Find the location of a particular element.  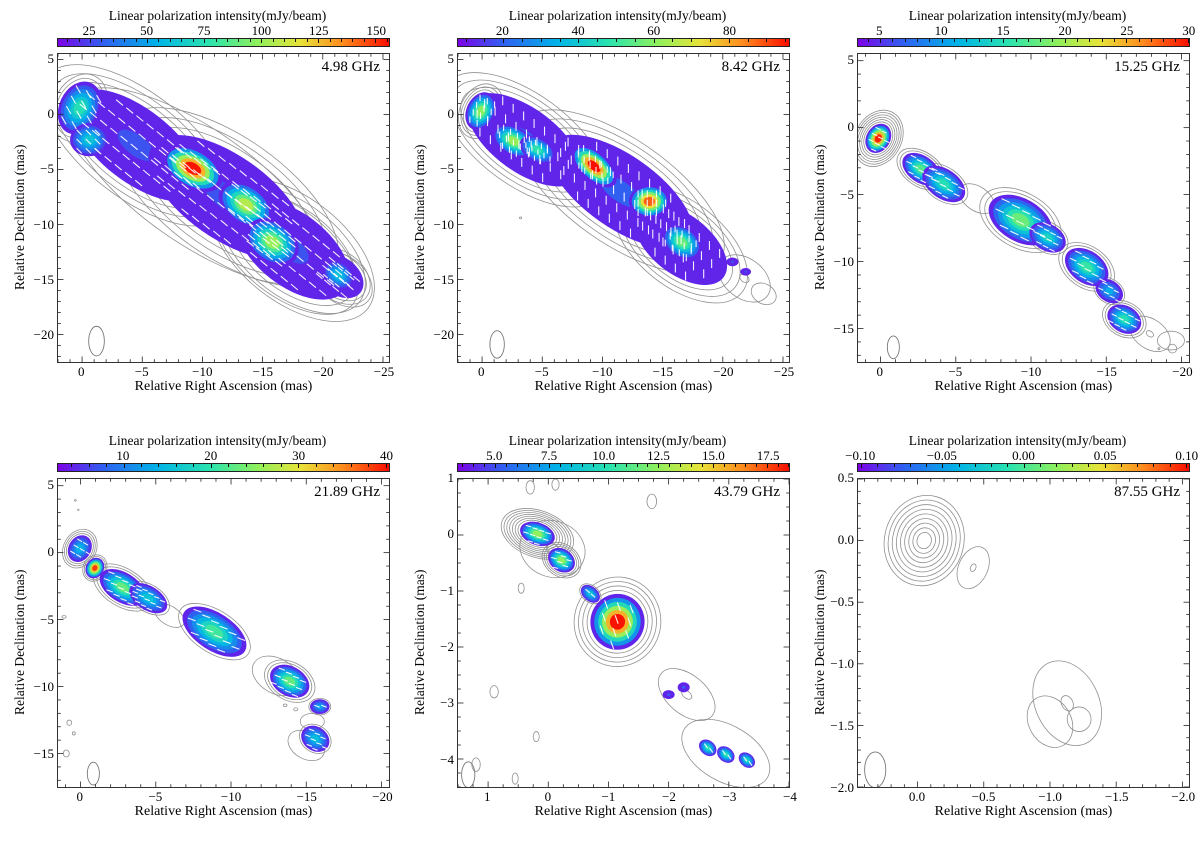

colorbar-tick-label: 20 is located at coordinates (1065, 30).